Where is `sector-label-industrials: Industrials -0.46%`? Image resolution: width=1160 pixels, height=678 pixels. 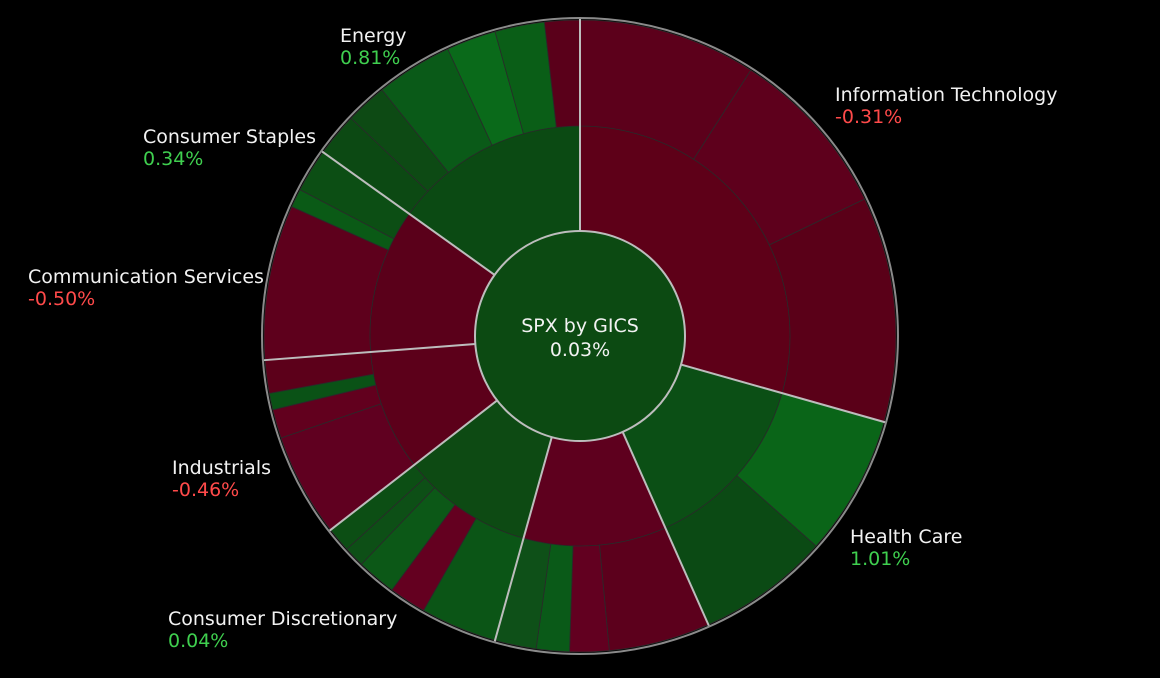 sector-label-industrials: Industrials -0.46% is located at coordinates (221, 479).